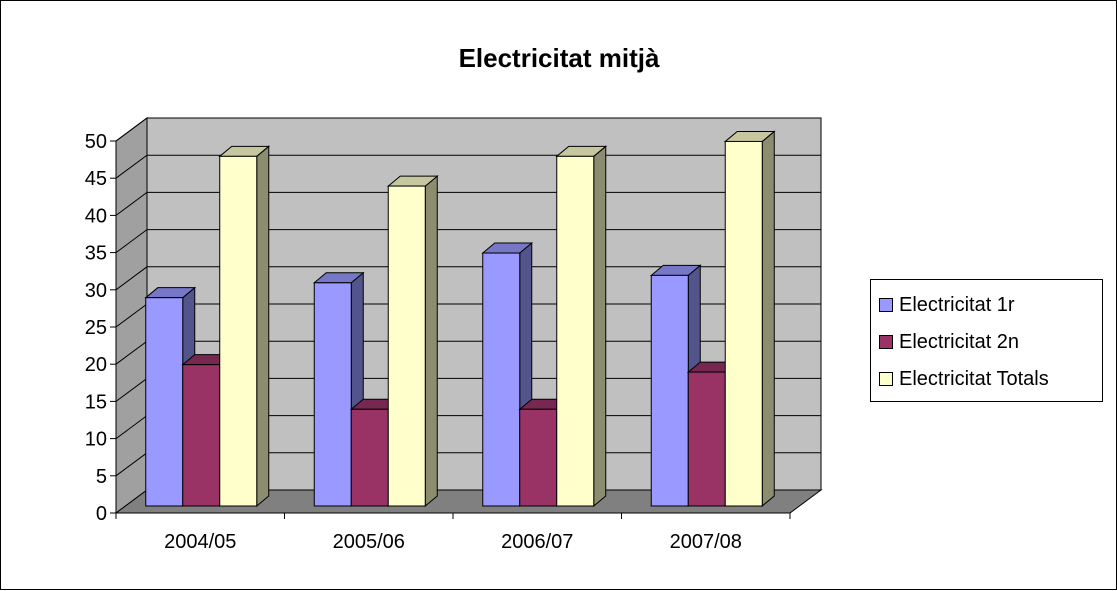 This screenshot has height=591, width=1117. Describe the element at coordinates (96, 142) in the screenshot. I see `y-tick-label: 50` at that location.